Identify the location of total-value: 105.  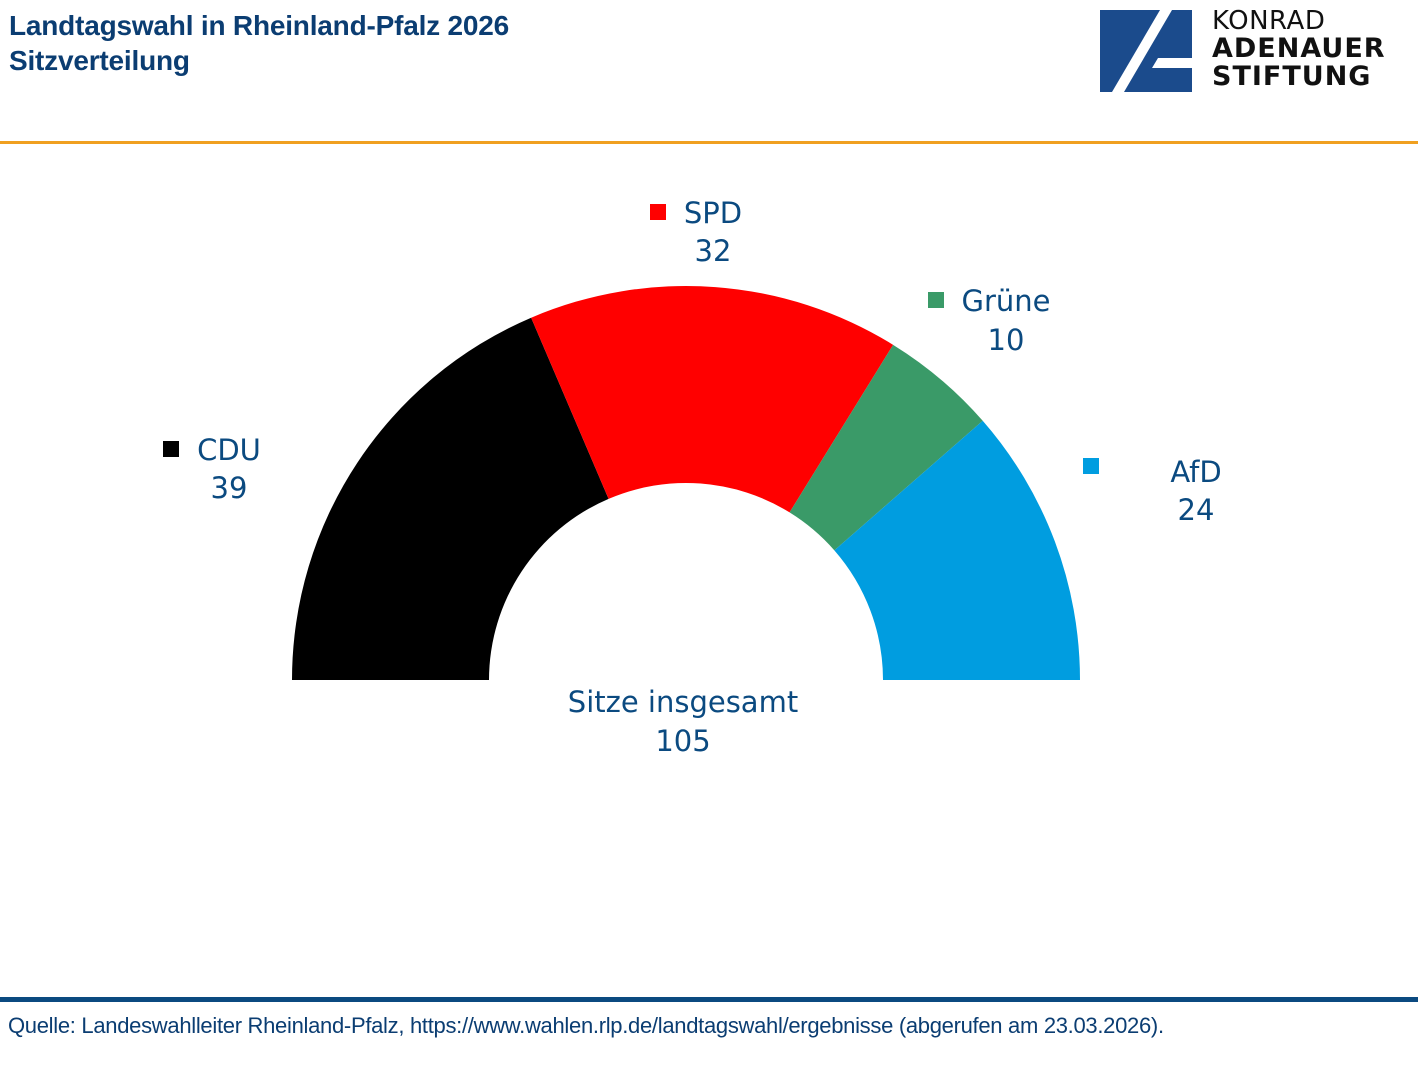
(682, 741).